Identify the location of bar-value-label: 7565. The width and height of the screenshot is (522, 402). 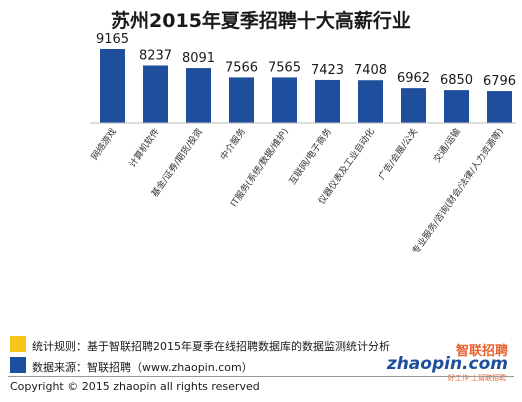
(284, 67).